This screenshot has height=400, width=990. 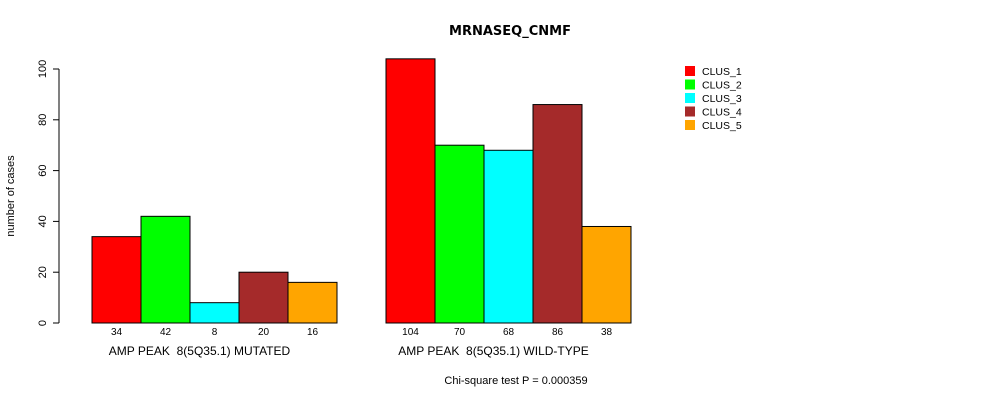 I want to click on legend-label-clus_3: CLUS_3, so click(x=722, y=99).